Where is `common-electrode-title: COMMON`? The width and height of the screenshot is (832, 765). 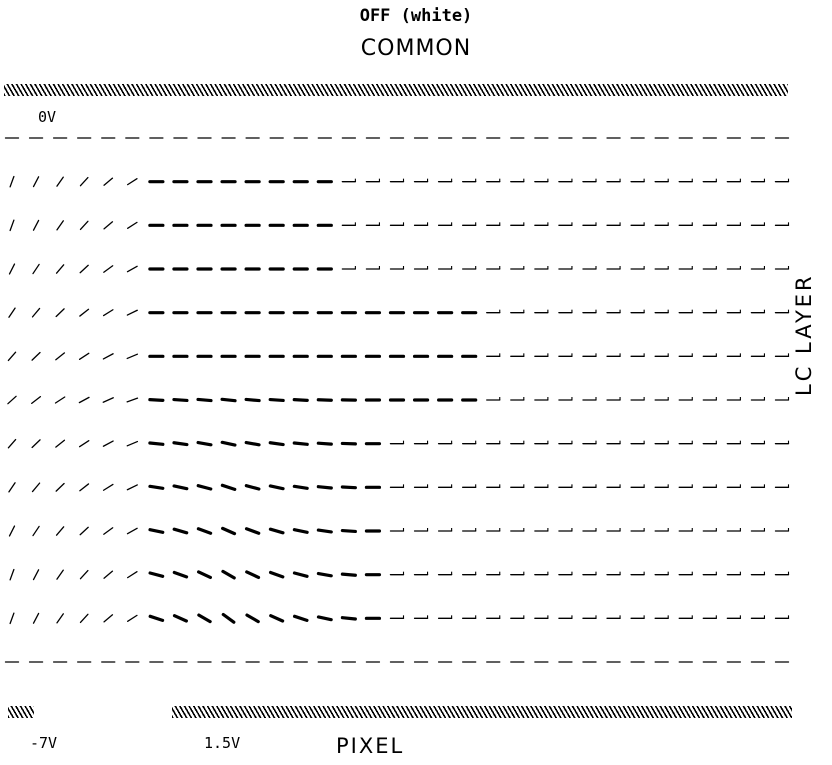
common-electrode-title: COMMON is located at coordinates (416, 48).